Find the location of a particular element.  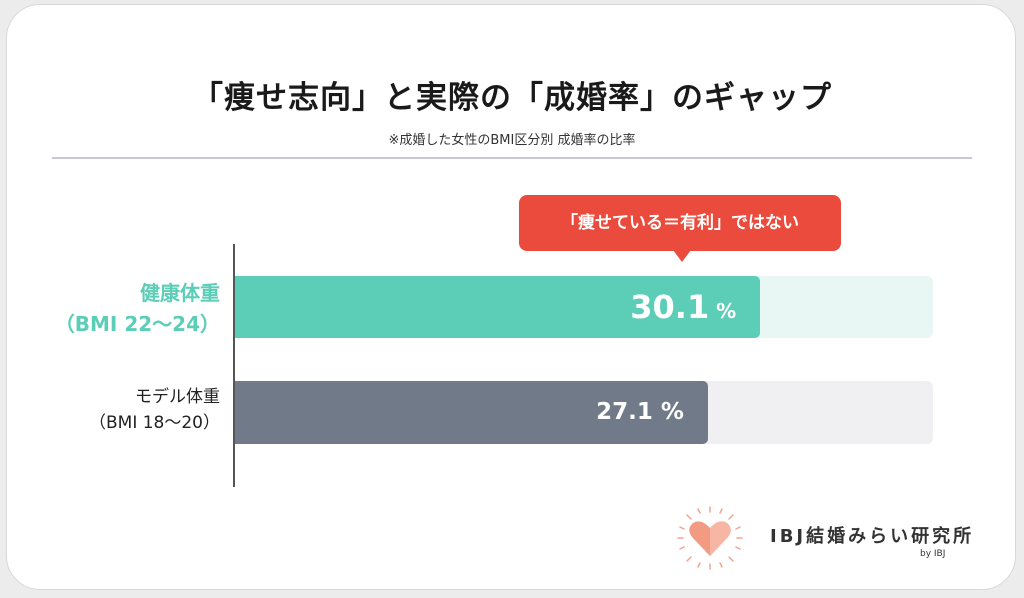

callout-bubble: 「痩せている＝有利」ではない is located at coordinates (680, 223).